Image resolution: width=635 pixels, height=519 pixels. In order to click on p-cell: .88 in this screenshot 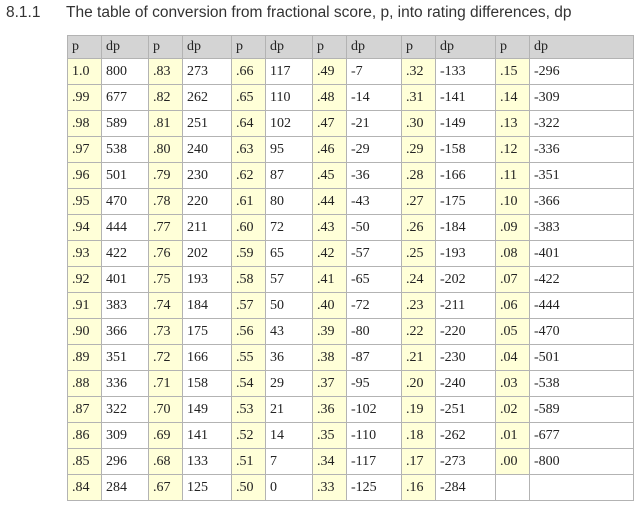, I will do `click(85, 384)`.